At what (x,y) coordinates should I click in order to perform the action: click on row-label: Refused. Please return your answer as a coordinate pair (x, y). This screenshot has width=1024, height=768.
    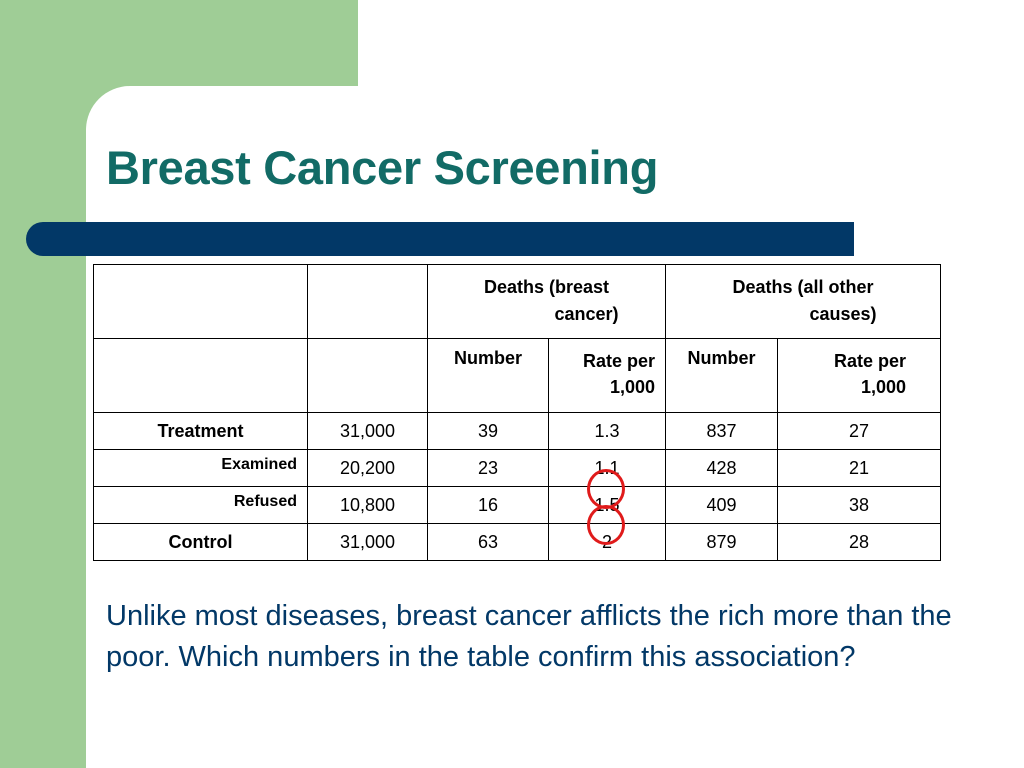
    Looking at the image, I should click on (200, 505).